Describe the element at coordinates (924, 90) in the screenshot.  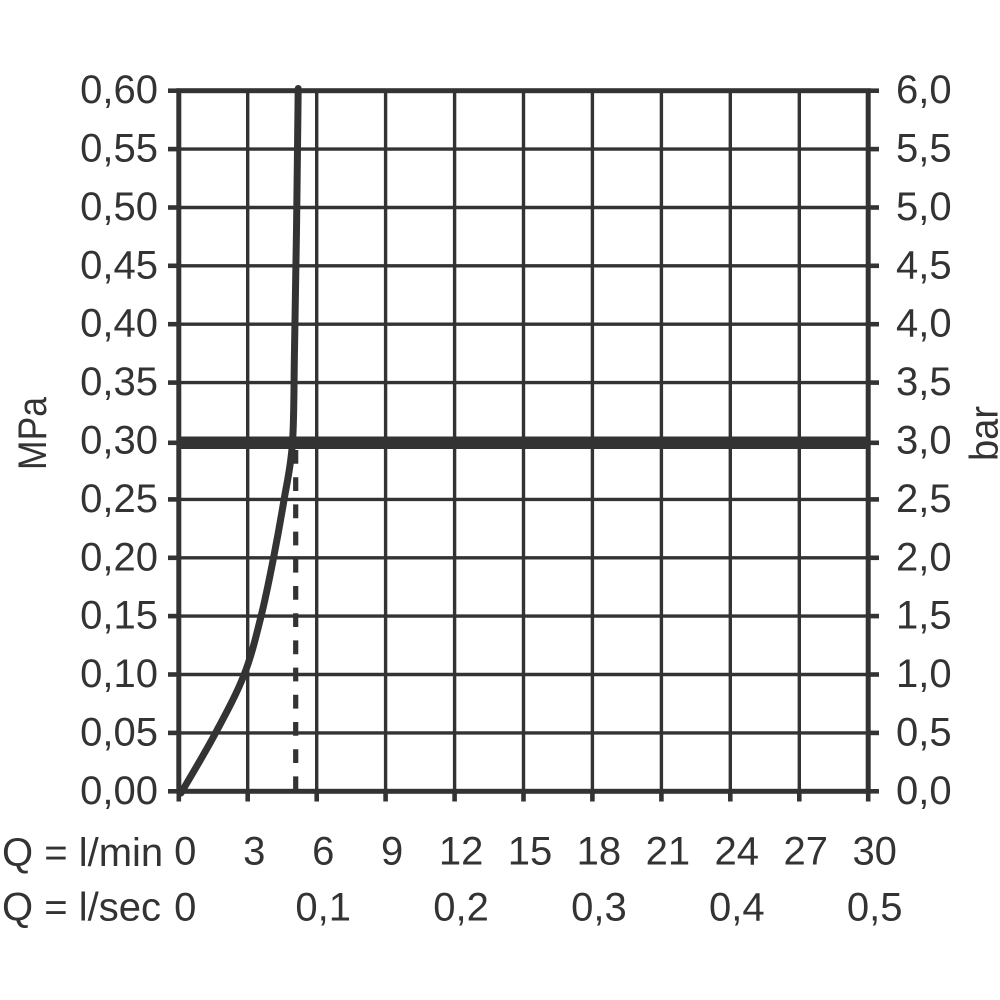
I see `svg-text: 6,0` at that location.